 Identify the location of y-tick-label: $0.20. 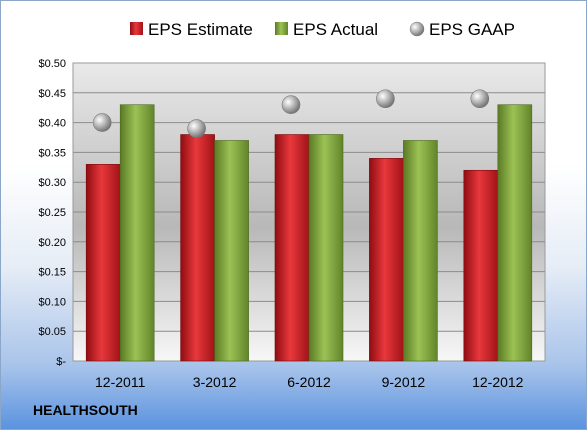
(52, 243).